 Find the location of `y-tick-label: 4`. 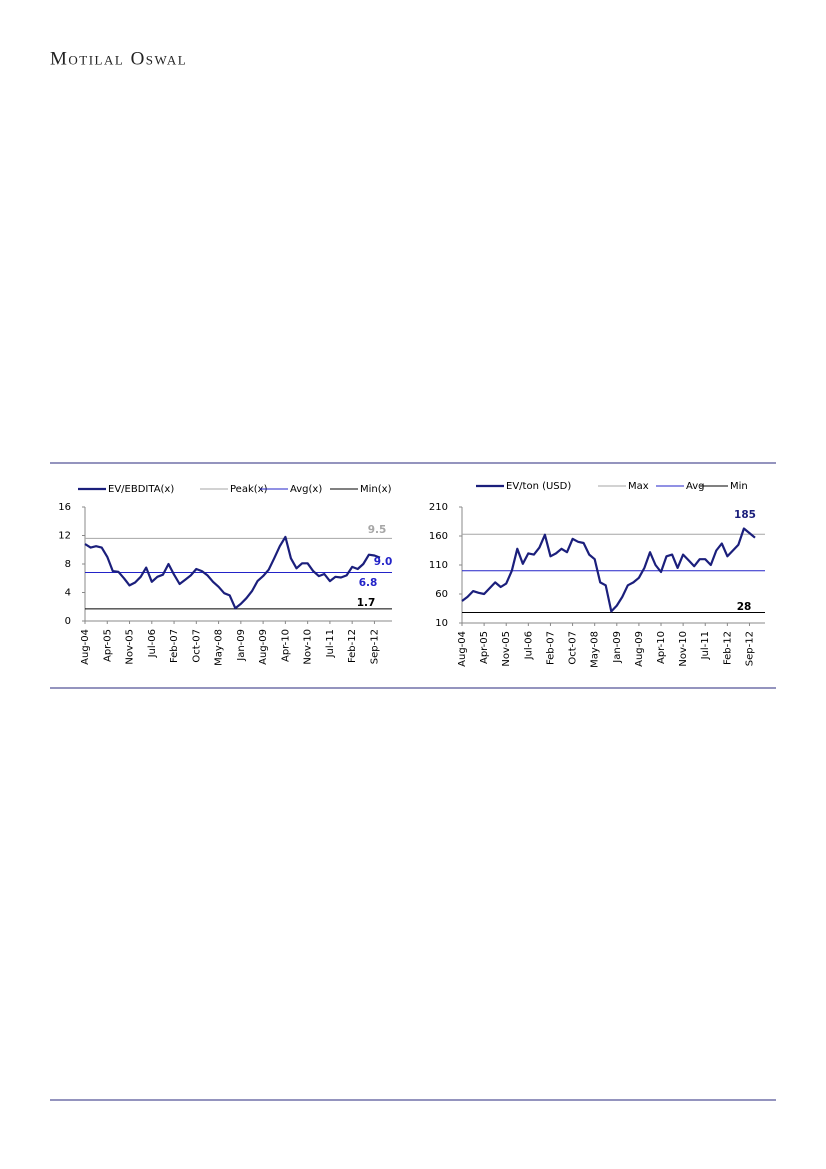

y-tick-label: 4 is located at coordinates (68, 593).